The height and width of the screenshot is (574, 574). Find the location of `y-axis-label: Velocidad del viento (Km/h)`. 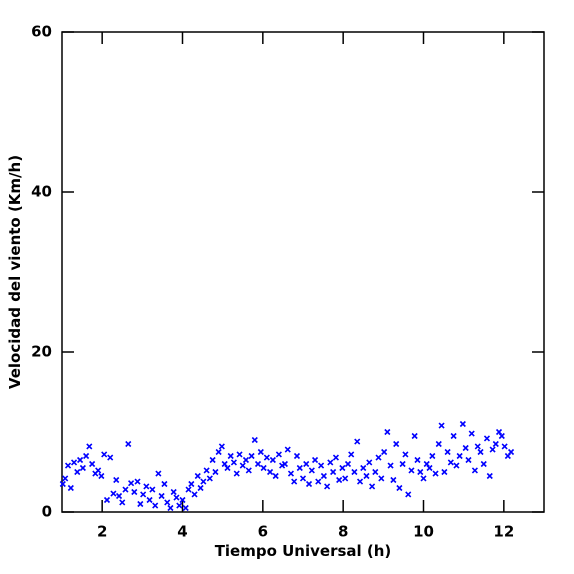

y-axis-label: Velocidad del viento (Km/h) is located at coordinates (15, 272).